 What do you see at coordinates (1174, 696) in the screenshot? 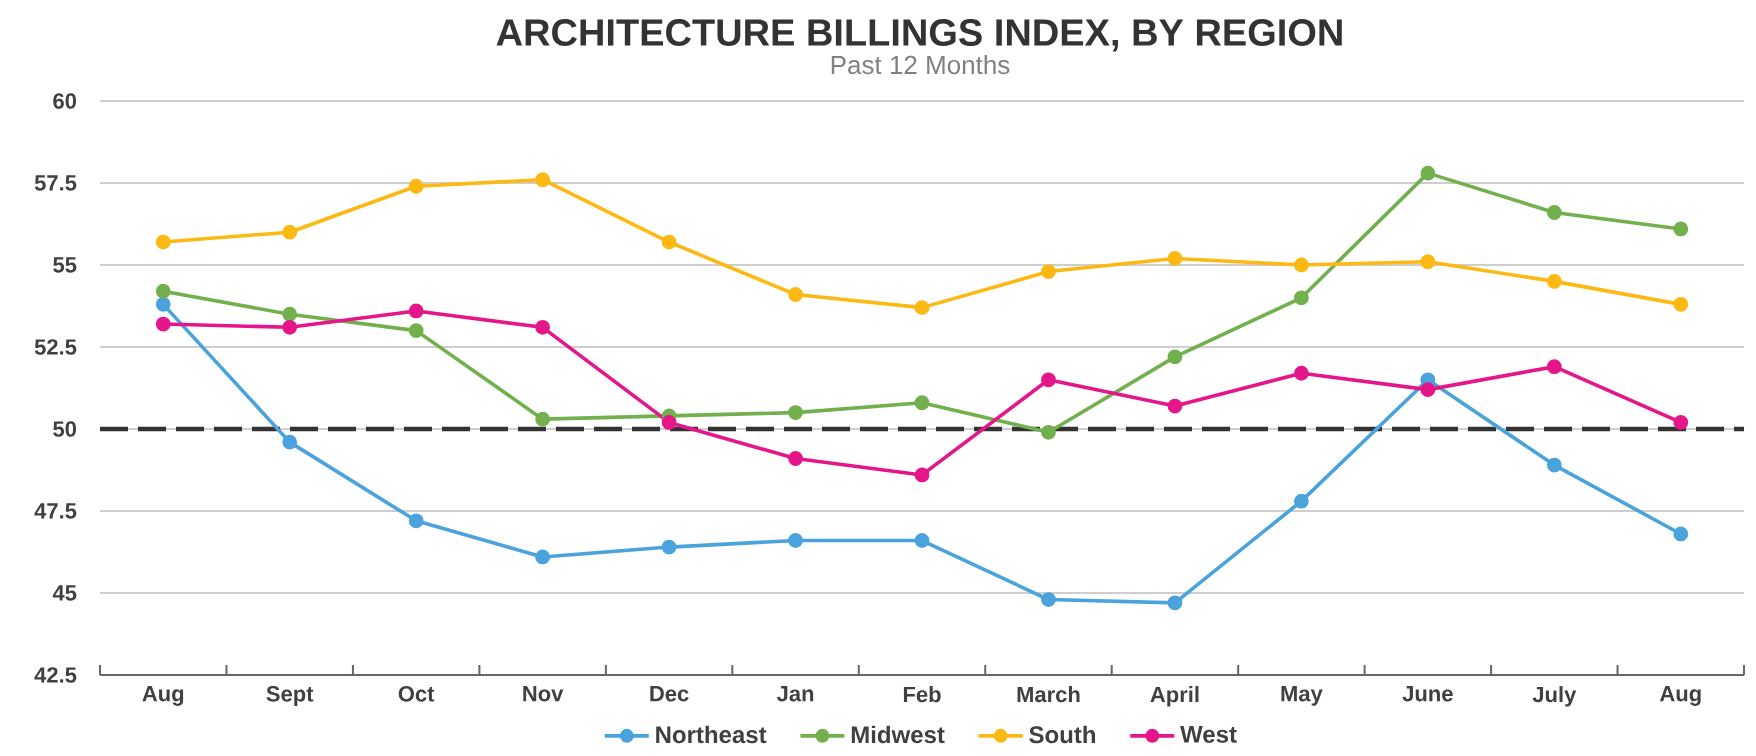
I see `x-tick-label: April` at bounding box center [1174, 696].